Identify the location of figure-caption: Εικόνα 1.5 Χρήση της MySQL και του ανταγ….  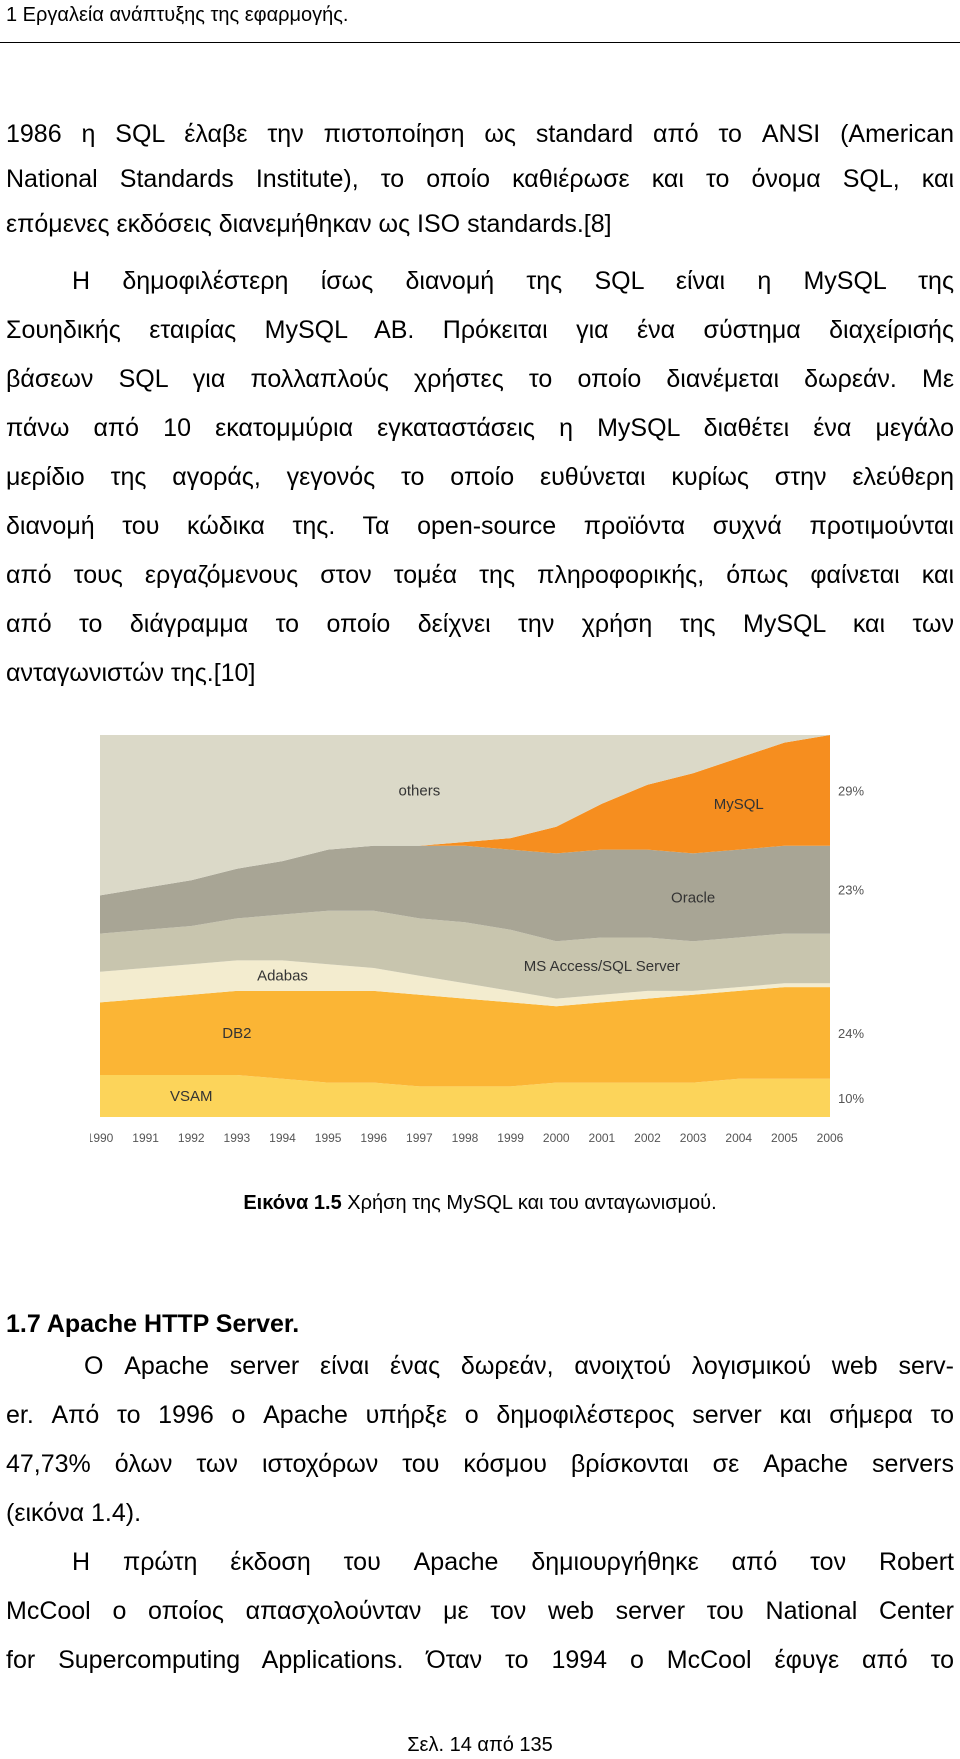
(480, 1203).